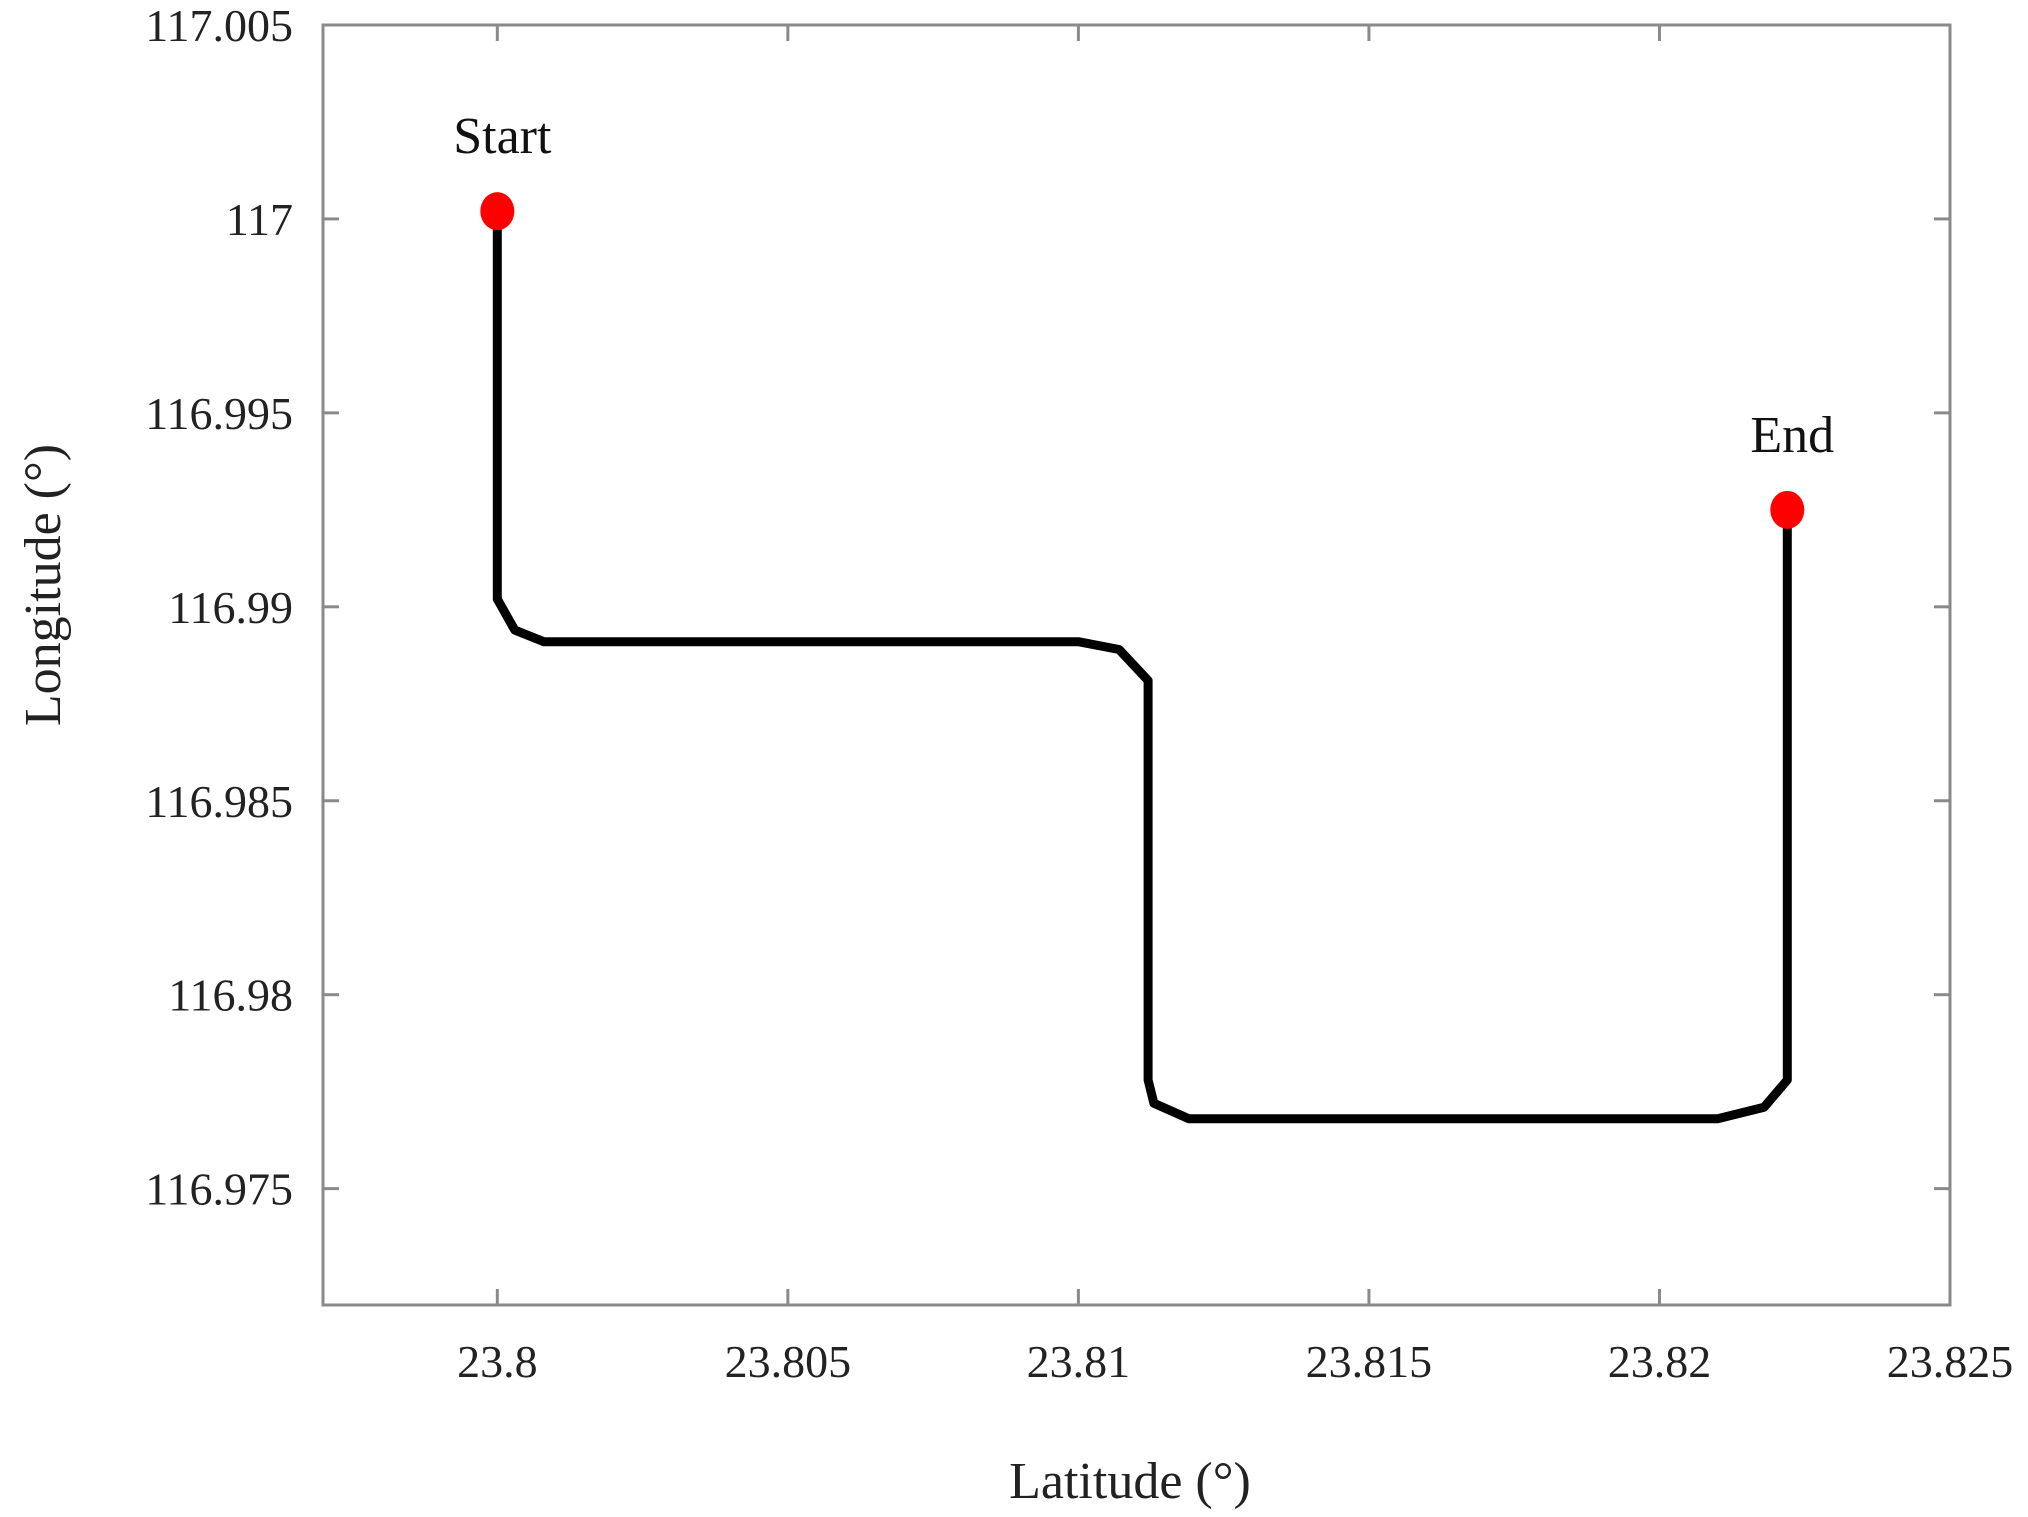 The height and width of the screenshot is (1517, 2028). I want to click on end-label: End, so click(1792, 435).